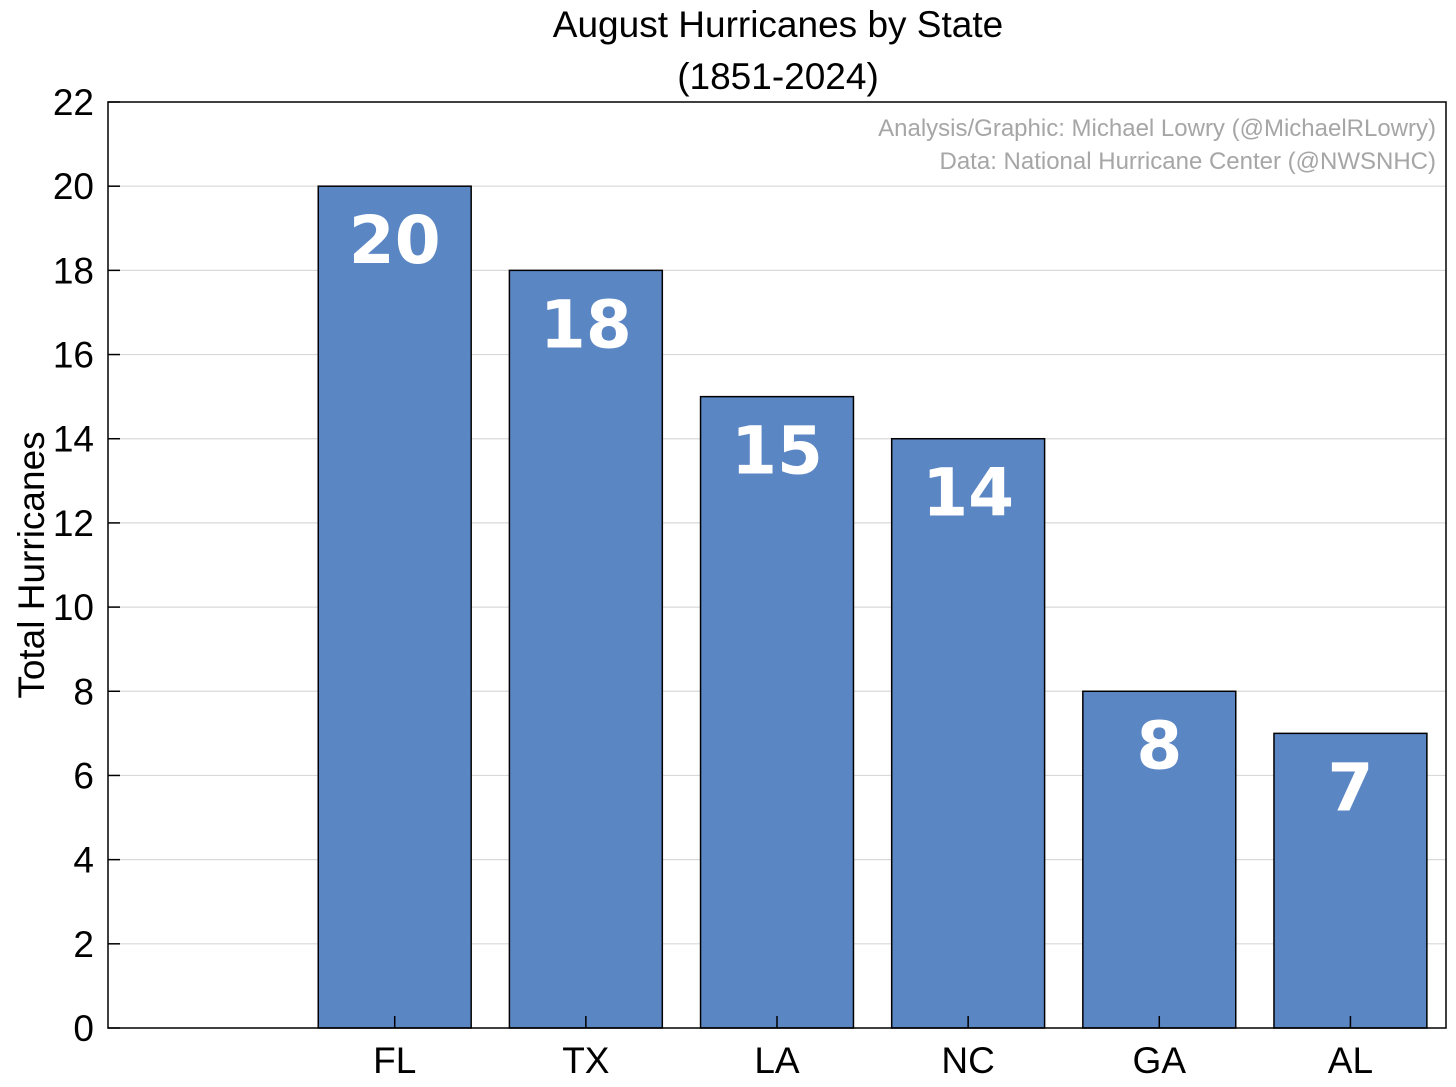 The height and width of the screenshot is (1087, 1456). I want to click on y-tick-label: 0, so click(83, 1028).